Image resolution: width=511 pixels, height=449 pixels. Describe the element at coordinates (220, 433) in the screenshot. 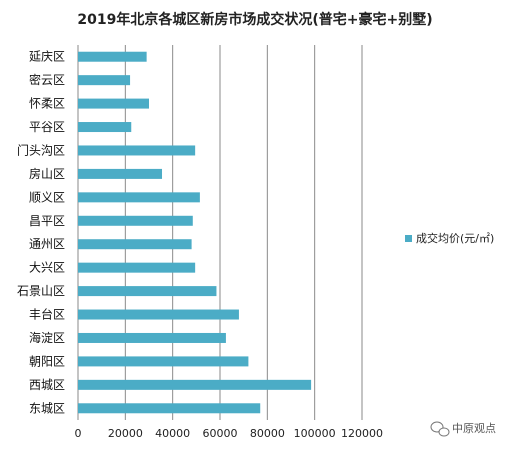

I see `x-tick-label: 60000` at that location.